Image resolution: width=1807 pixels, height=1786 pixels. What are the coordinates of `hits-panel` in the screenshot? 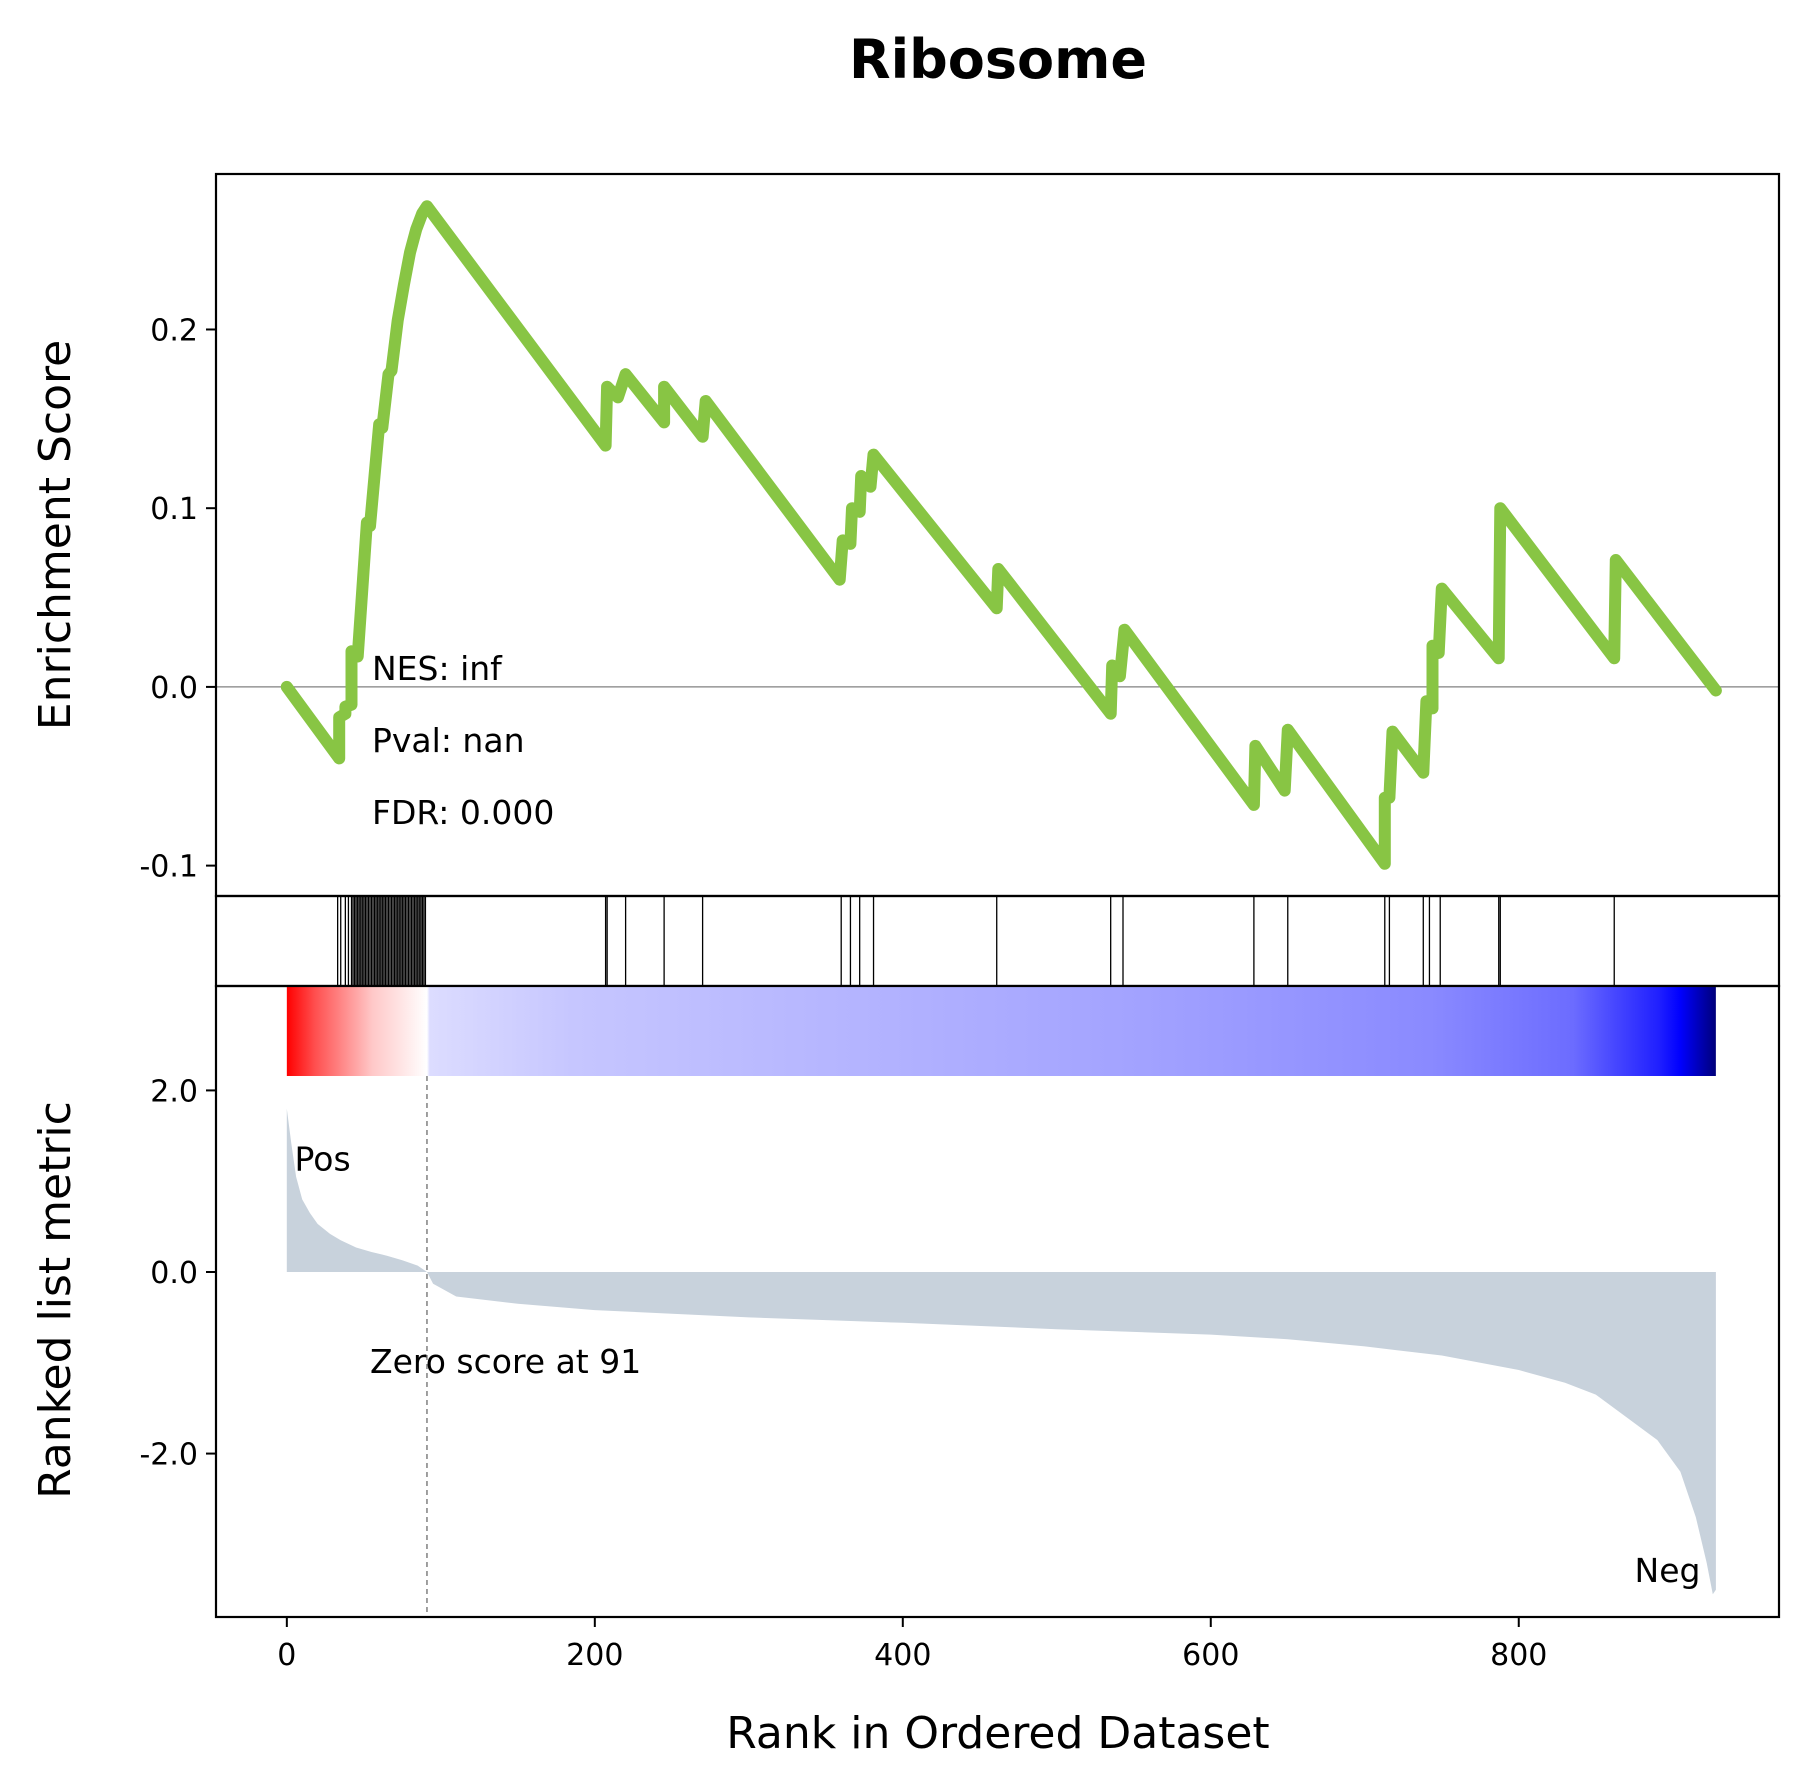 It's located at (997, 941).